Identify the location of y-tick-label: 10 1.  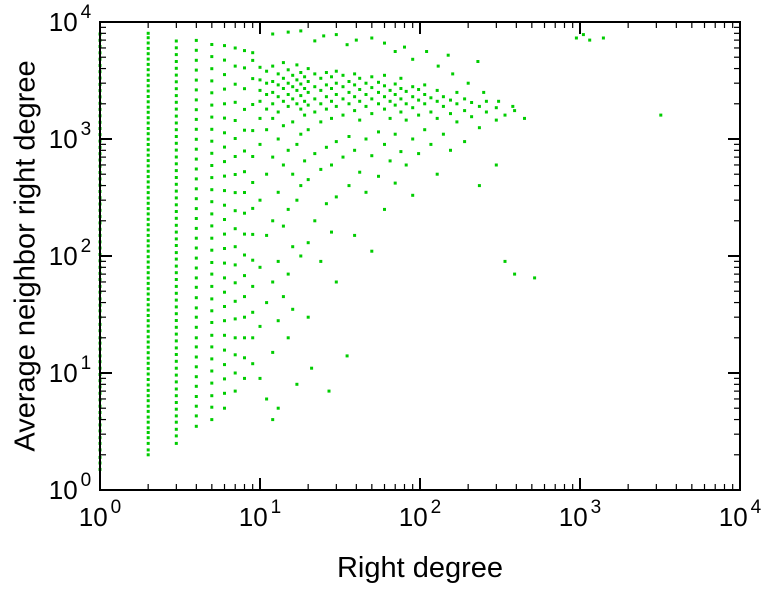
(70, 370).